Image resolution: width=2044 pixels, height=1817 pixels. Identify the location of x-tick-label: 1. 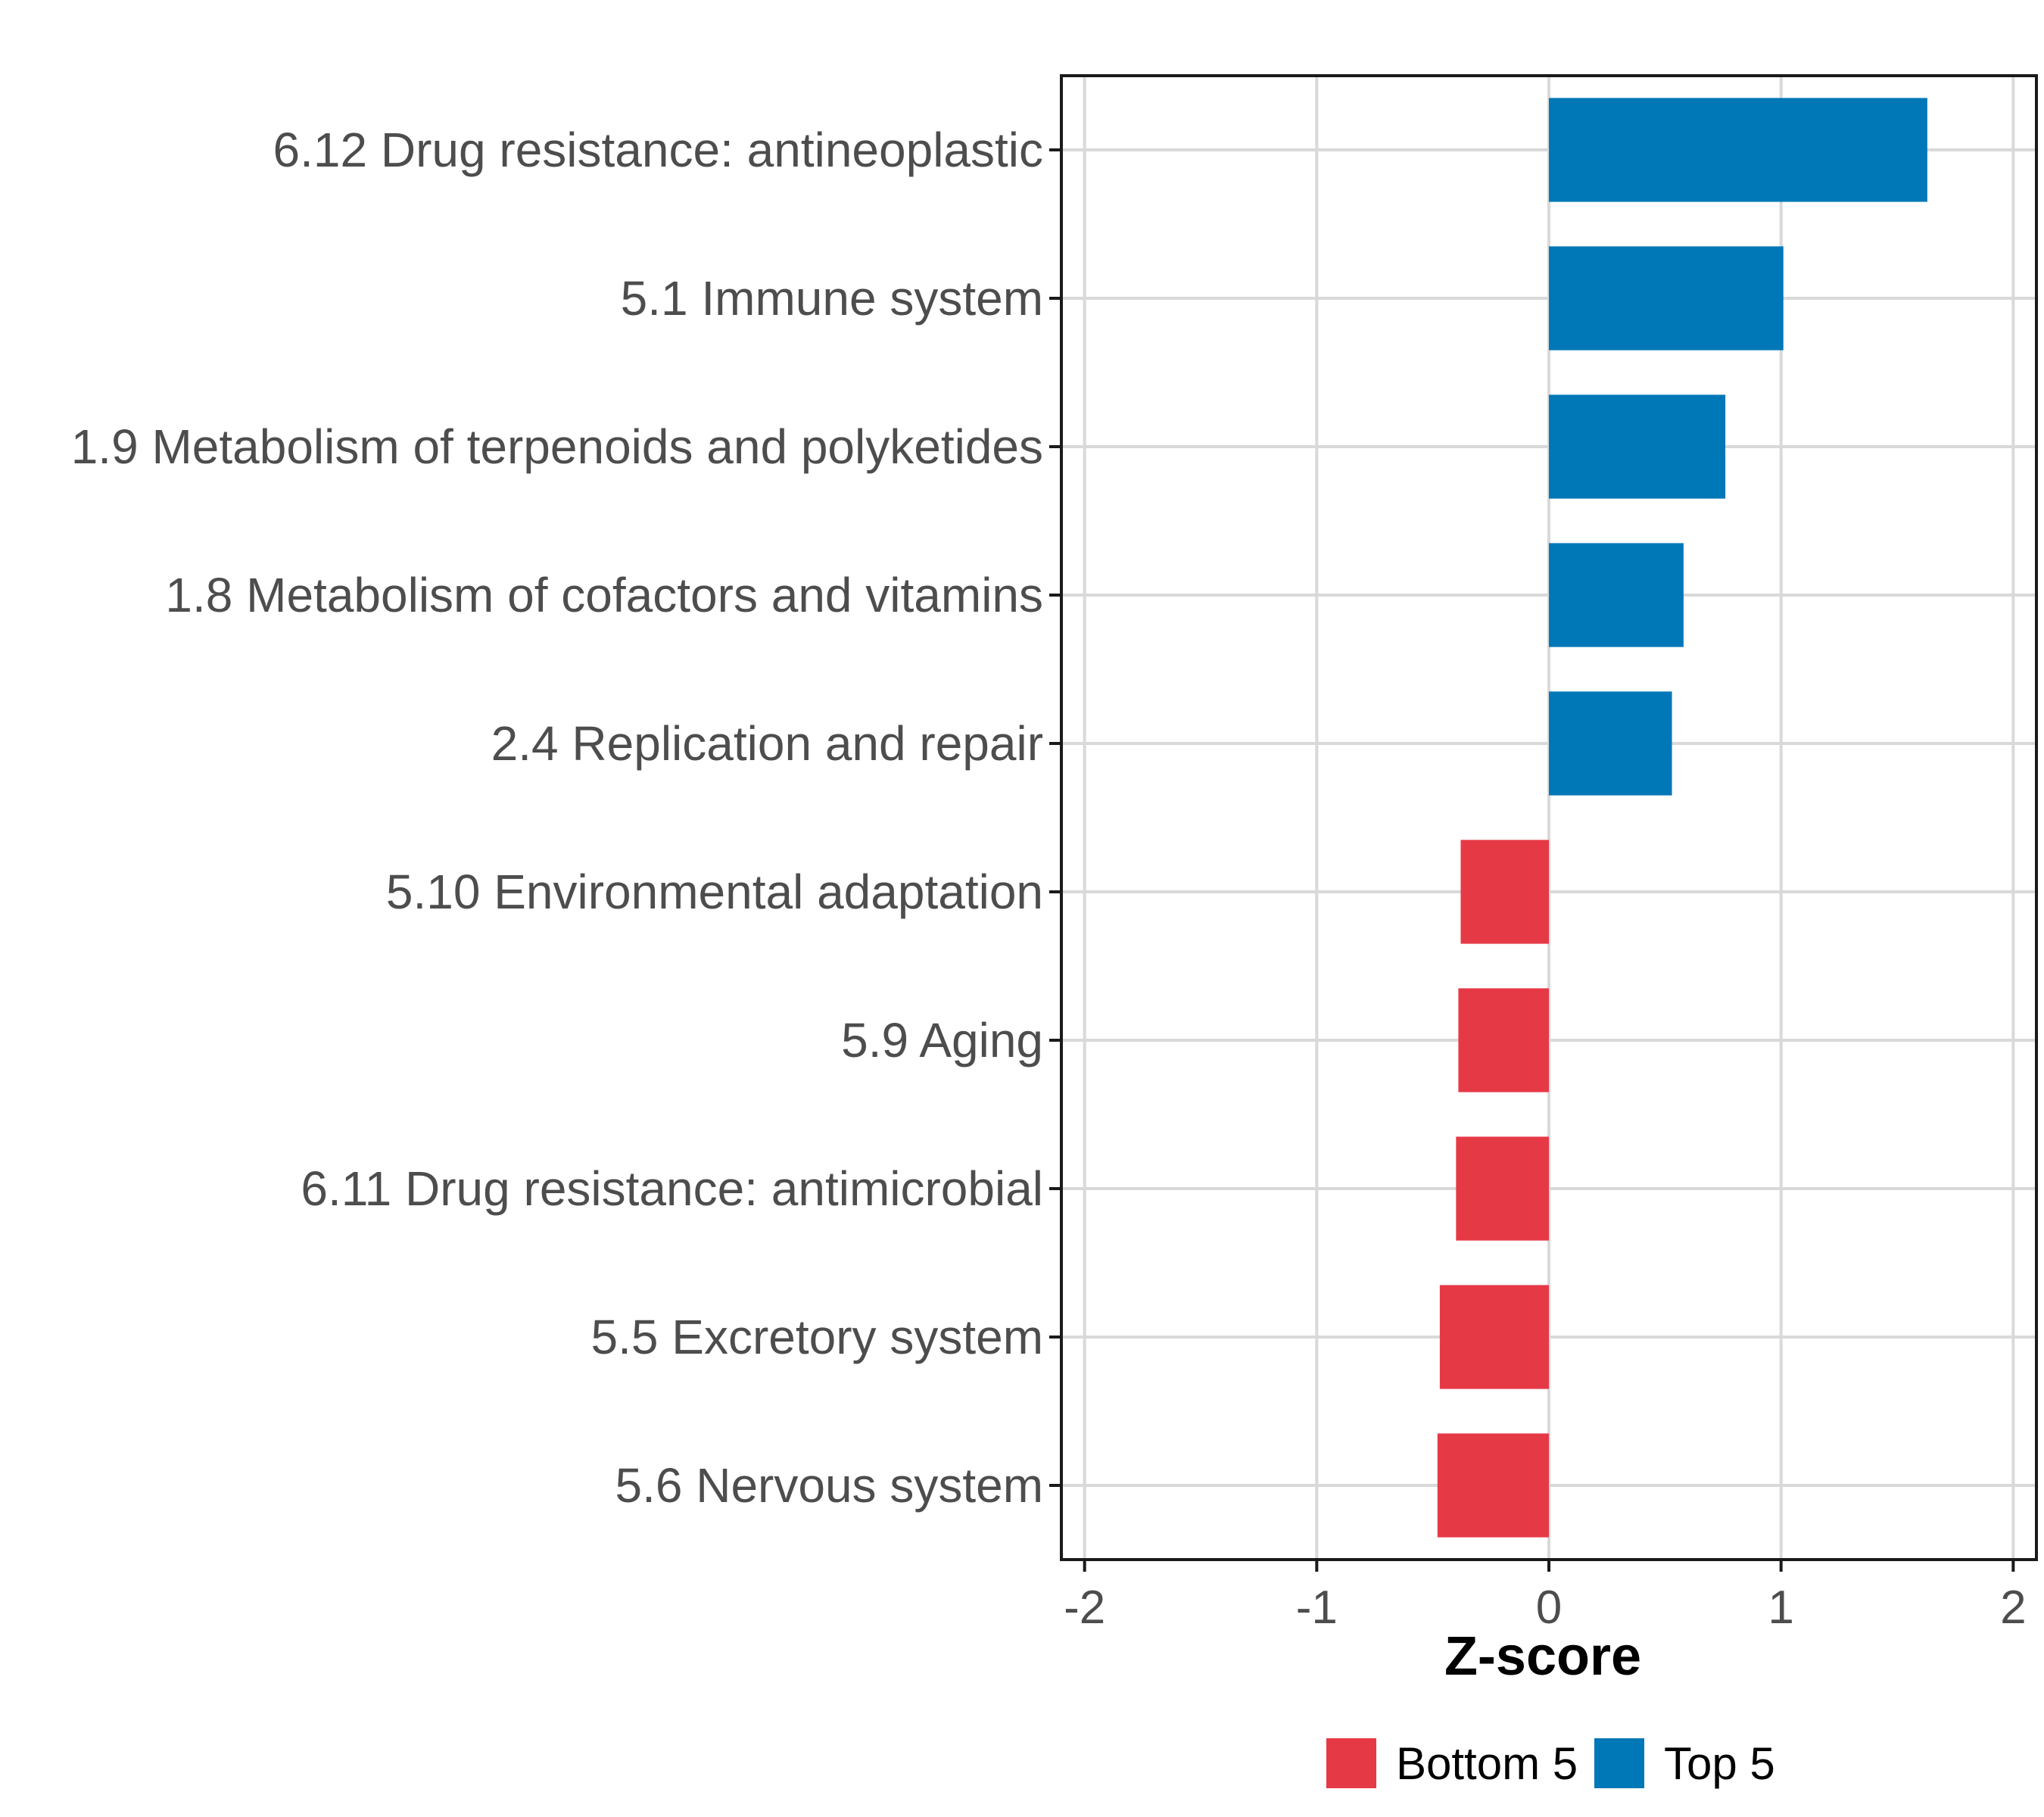
(1781, 1608).